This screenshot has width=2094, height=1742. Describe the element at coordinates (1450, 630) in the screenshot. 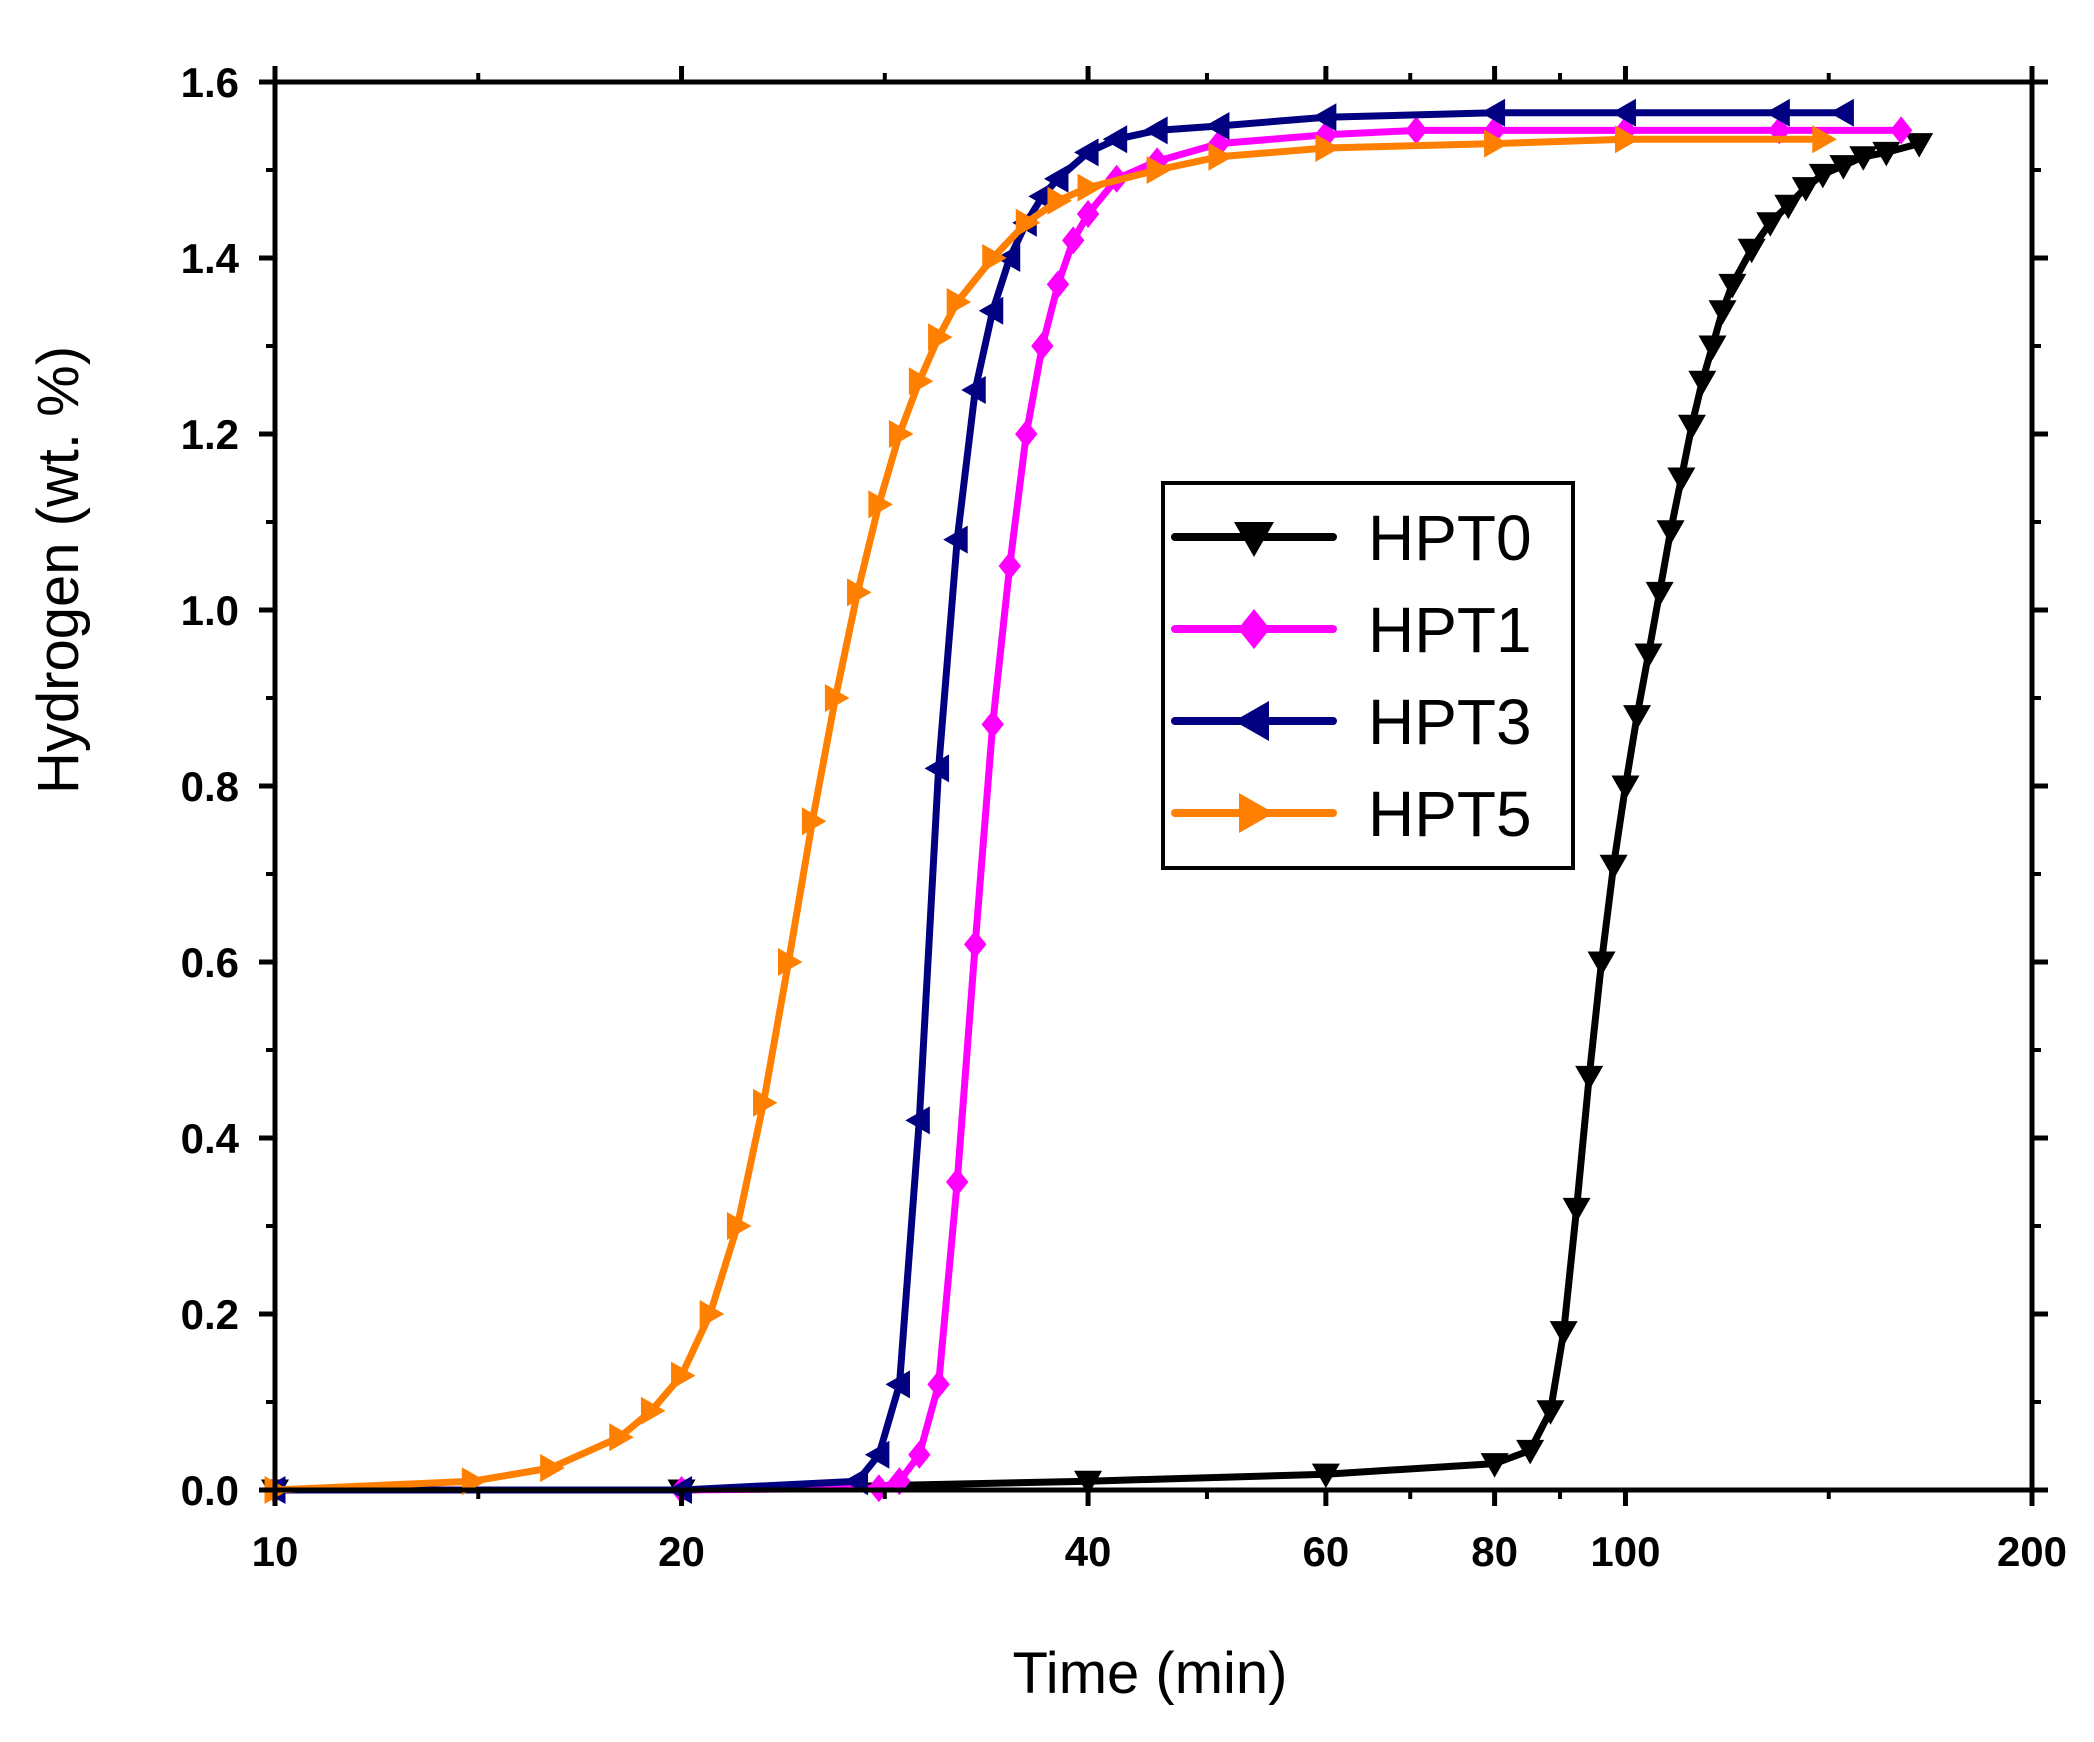

I see `legend-label: HPT1` at that location.